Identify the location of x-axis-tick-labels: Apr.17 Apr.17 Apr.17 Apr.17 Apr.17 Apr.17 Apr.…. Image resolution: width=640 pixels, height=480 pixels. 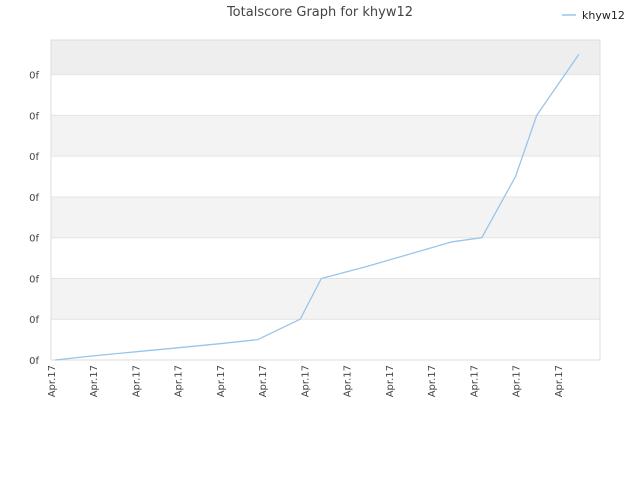
(306, 381).